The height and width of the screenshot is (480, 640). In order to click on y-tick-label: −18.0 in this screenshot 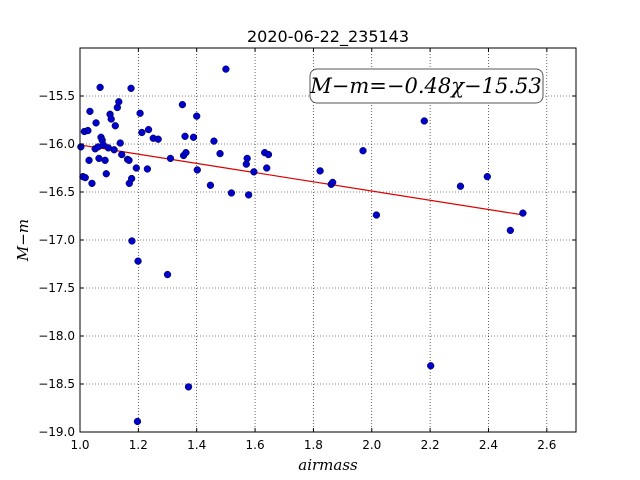, I will do `click(56, 336)`.